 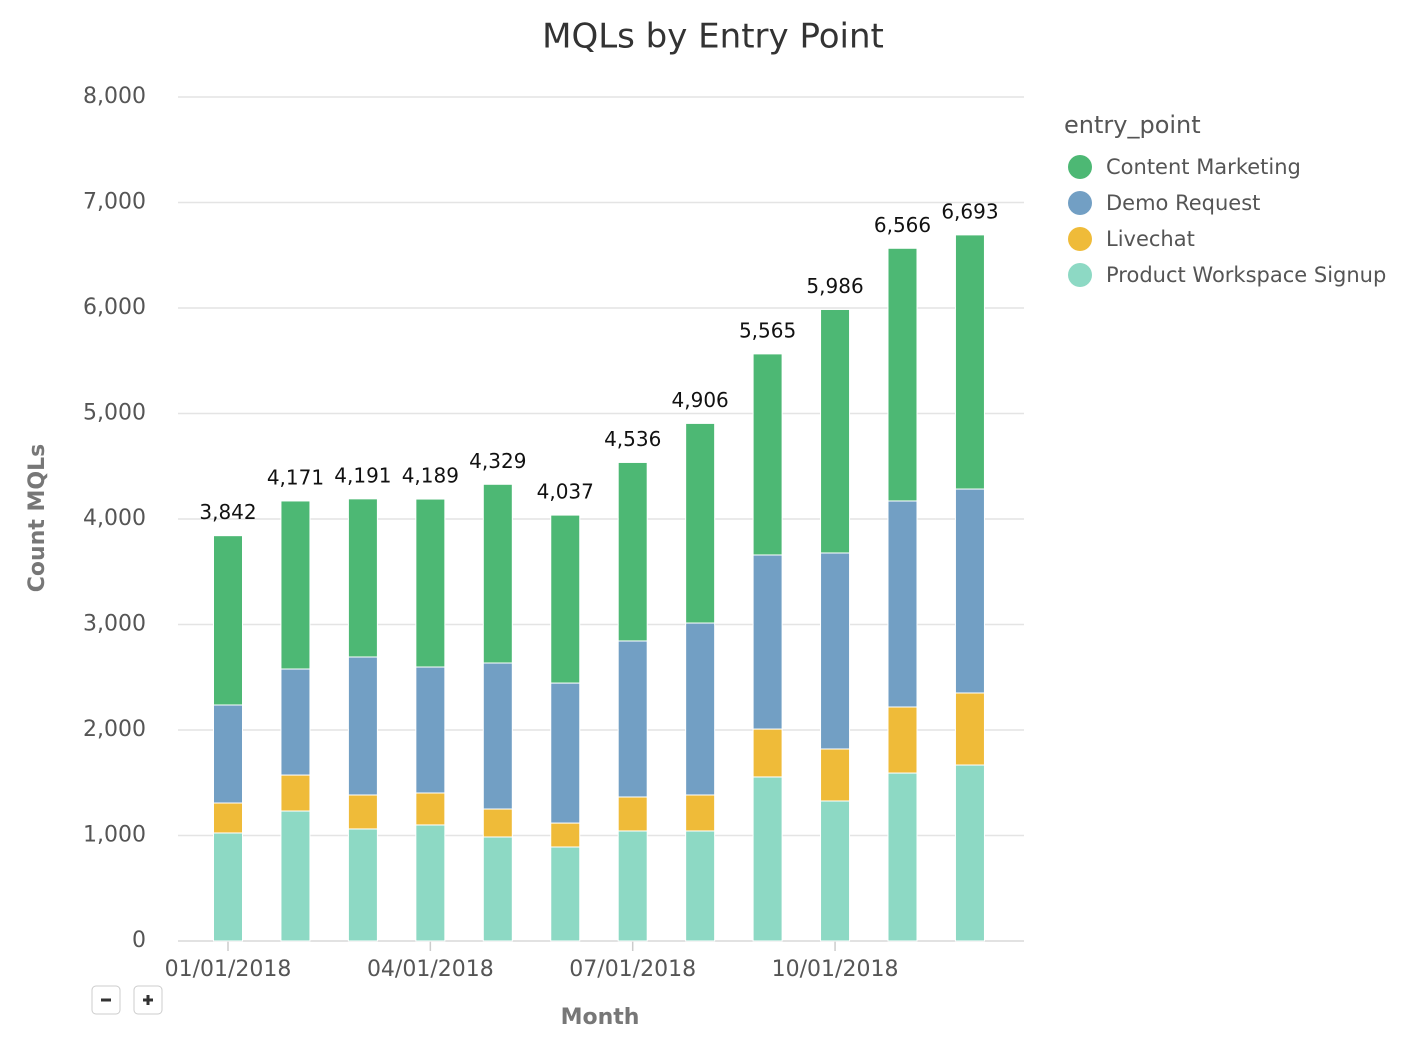 I want to click on x-tick-label: 01/01/2018, so click(x=228, y=969).